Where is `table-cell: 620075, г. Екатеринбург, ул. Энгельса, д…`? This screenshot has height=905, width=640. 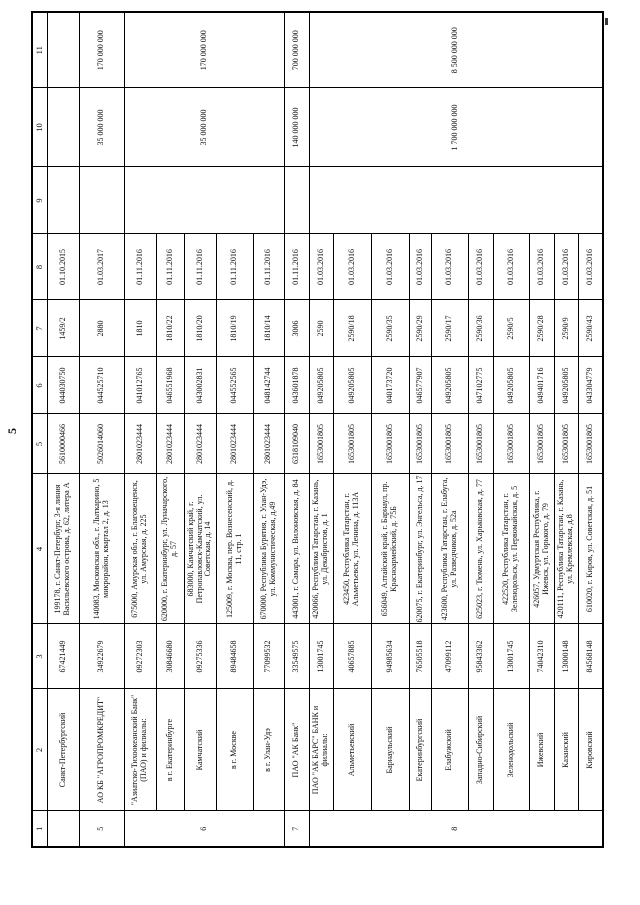 table-cell: 620075, г. Екатеринбург, ул. Энгельса, д… is located at coordinates (420, 549).